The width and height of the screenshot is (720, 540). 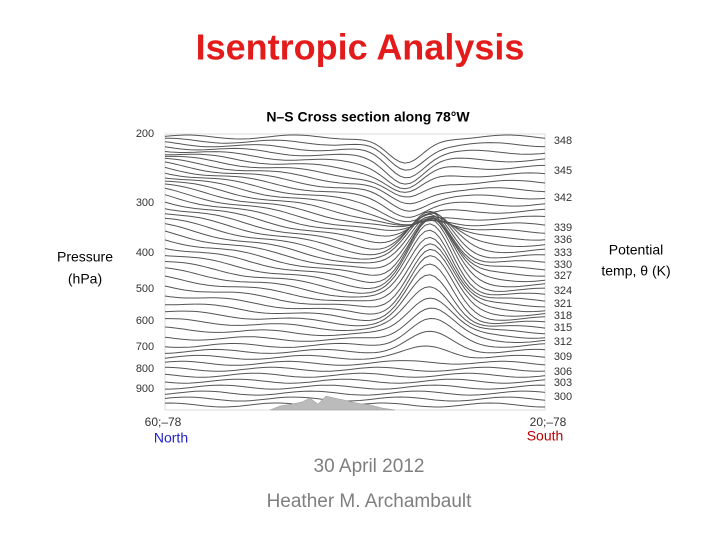 What do you see at coordinates (563, 383) in the screenshot?
I see `theta-label: 303` at bounding box center [563, 383].